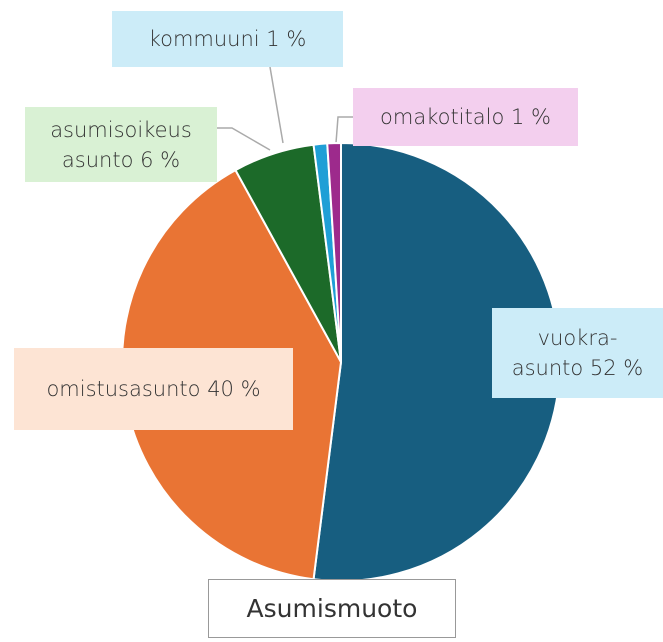 This screenshot has height=642, width=663. What do you see at coordinates (227, 39) in the screenshot?
I see `data-label: kommuuni 1 %` at bounding box center [227, 39].